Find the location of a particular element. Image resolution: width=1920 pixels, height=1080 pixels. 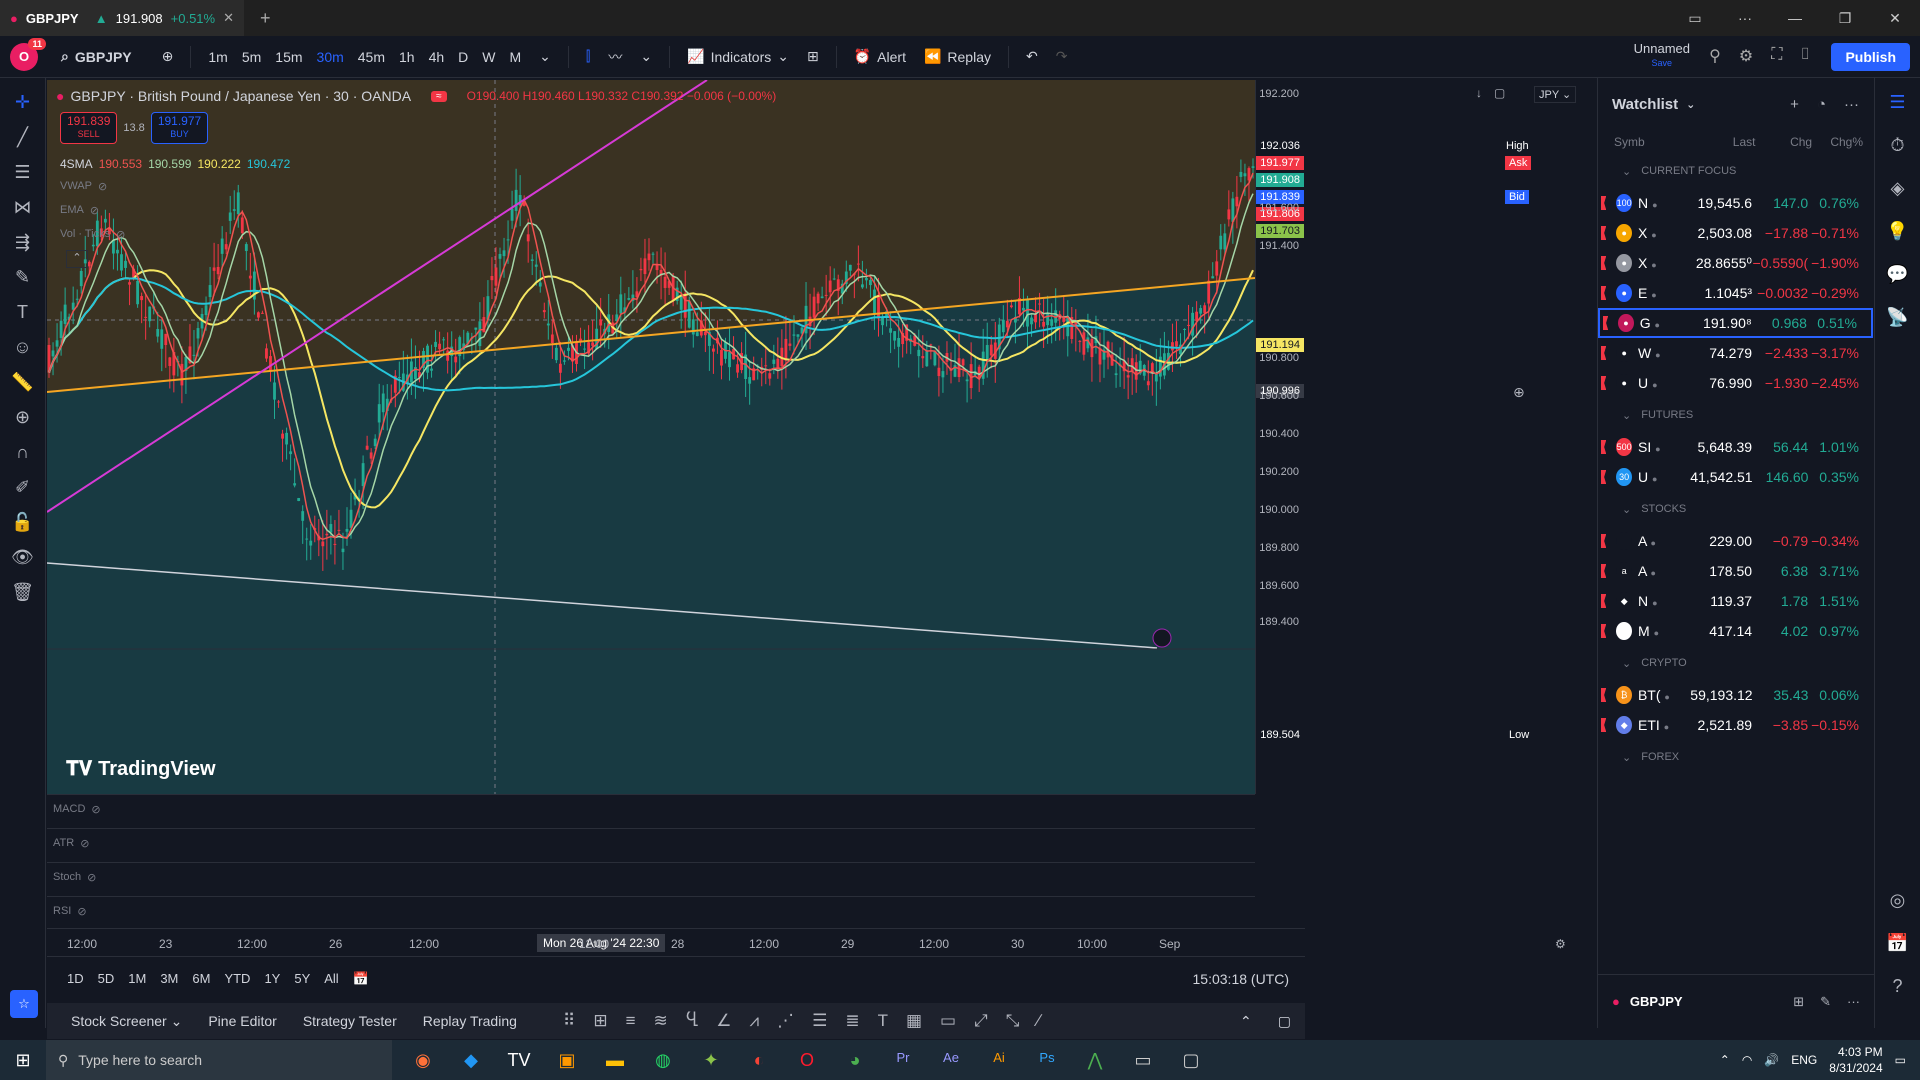

pane-atr: ATR ⊘ is located at coordinates (651, 845).